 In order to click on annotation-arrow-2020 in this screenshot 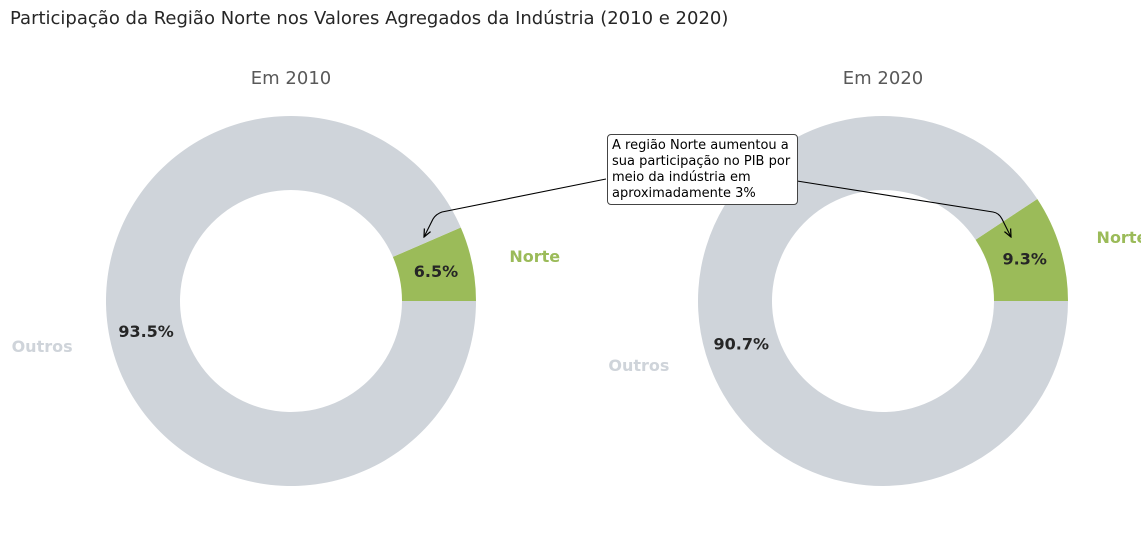, I will do `click(903, 208)`.